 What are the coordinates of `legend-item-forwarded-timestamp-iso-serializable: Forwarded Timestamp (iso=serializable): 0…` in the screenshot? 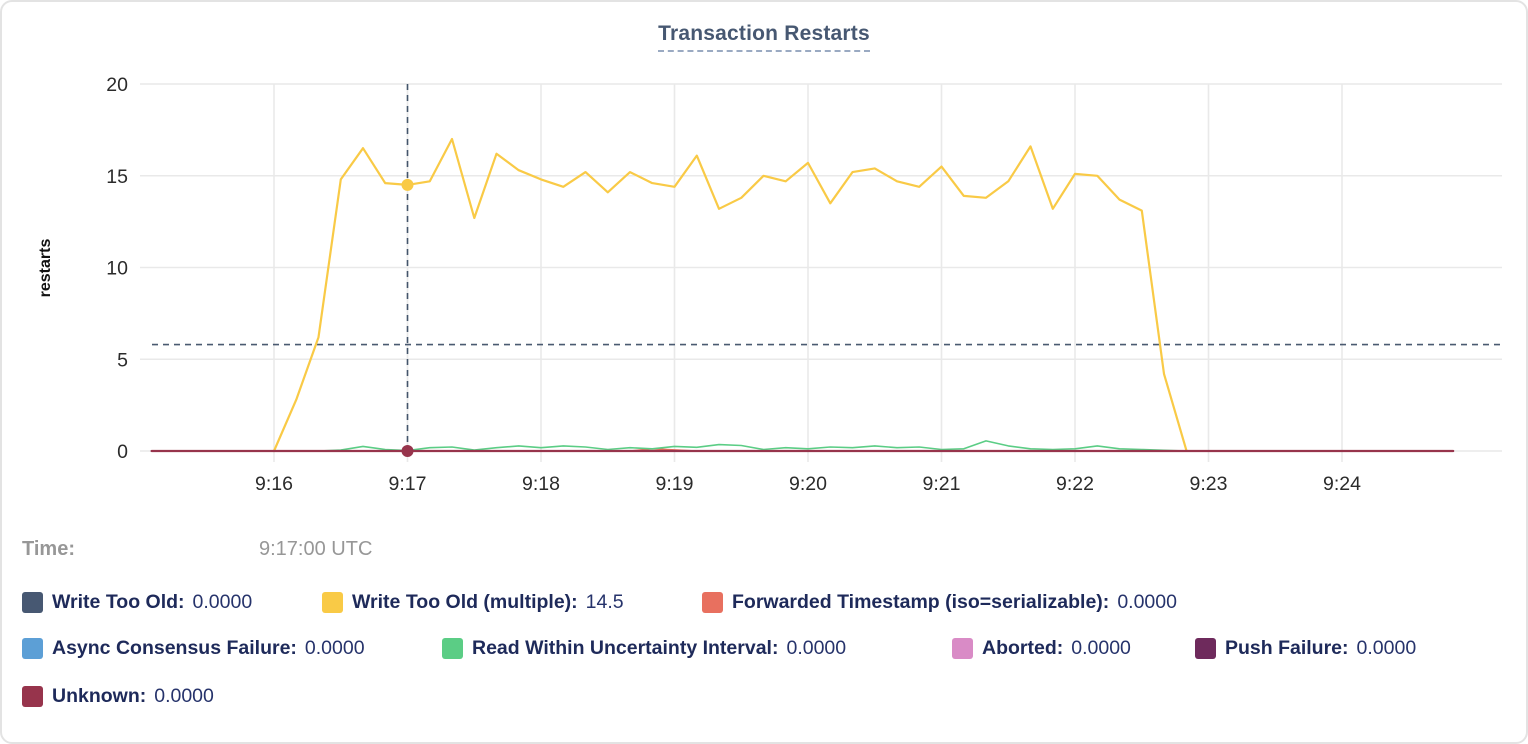 It's located at (939, 602).